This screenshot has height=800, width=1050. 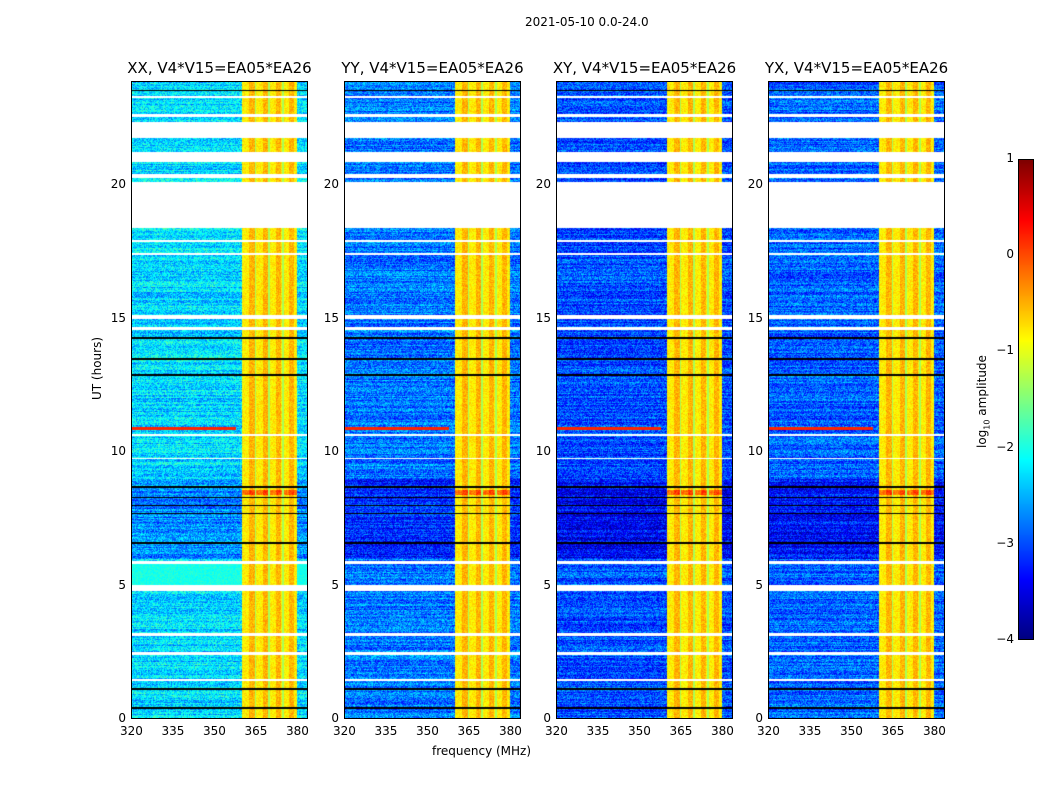 I want to click on spectrogram-panel-xy, so click(x=644, y=400).